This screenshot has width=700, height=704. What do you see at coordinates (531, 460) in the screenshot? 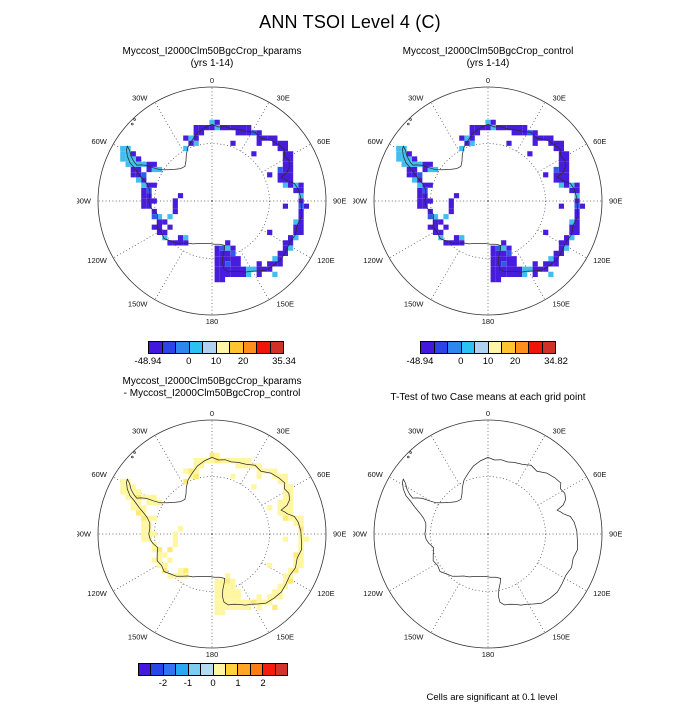
I see `longitude-line-30E` at bounding box center [531, 460].